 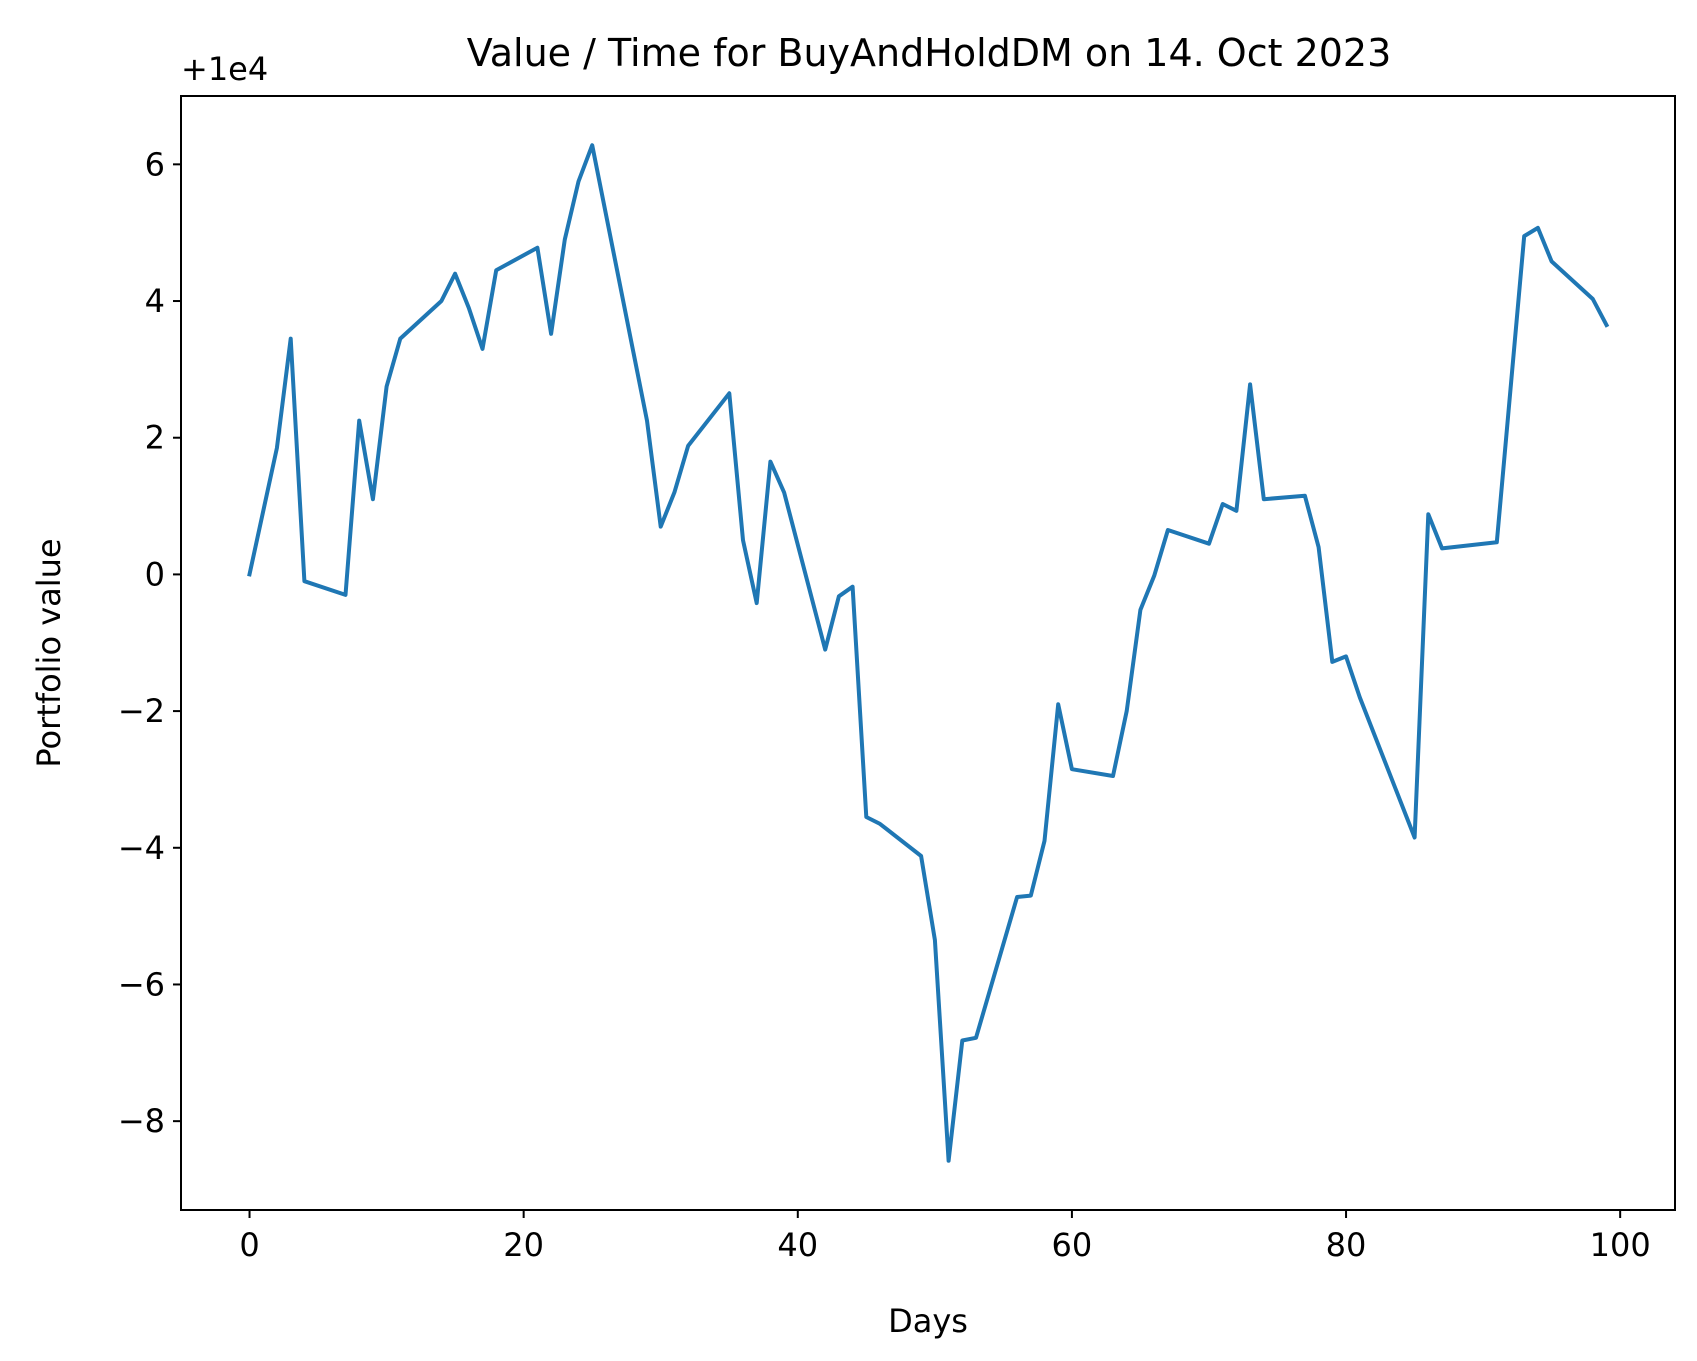 I want to click on y-tick-label: −6, so click(x=141, y=984).